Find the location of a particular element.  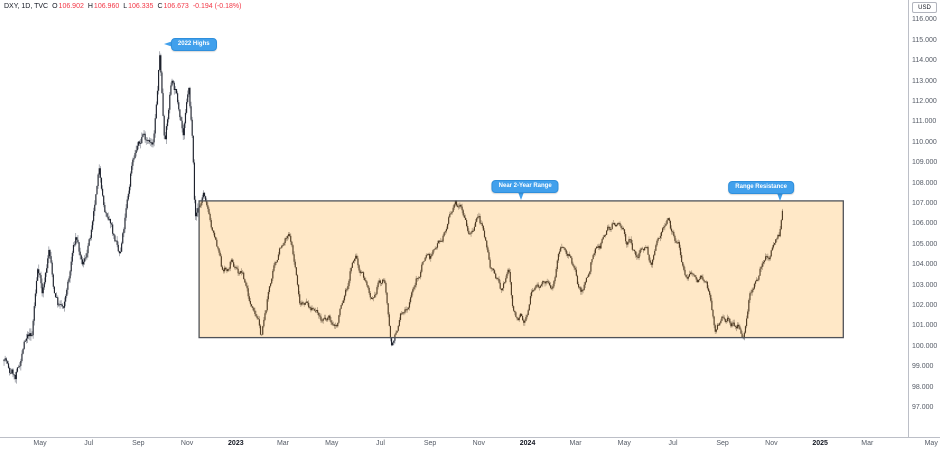

price-tick: 98.000 is located at coordinates (923, 387).